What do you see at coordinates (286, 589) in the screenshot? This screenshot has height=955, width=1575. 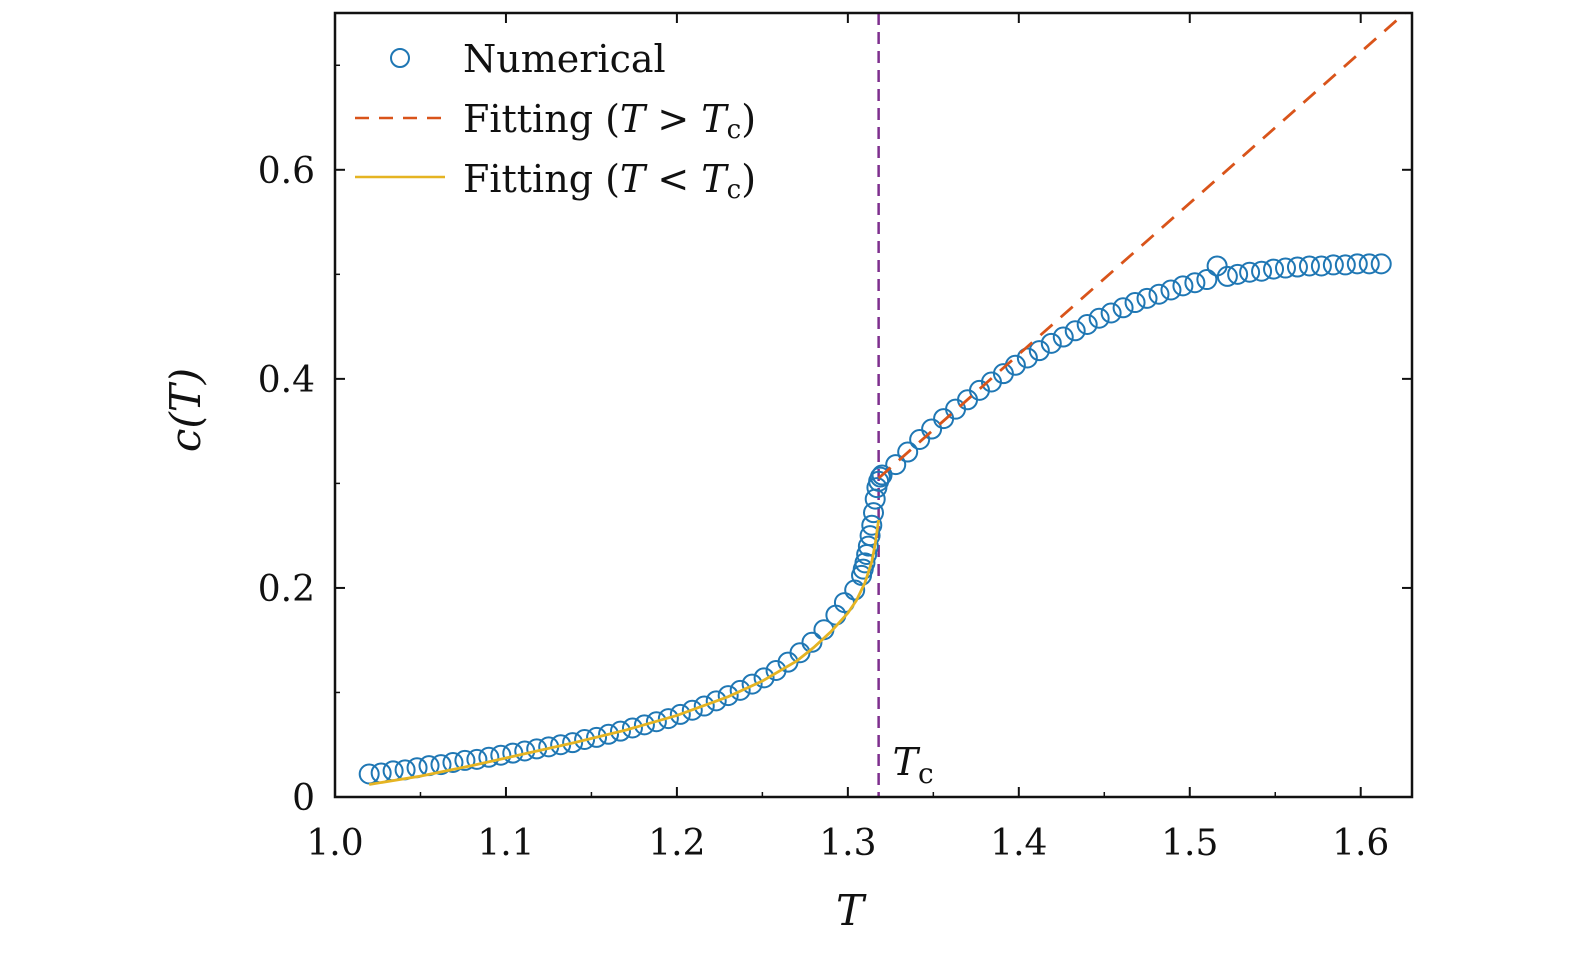 I see `y-tick-label: 0.2` at bounding box center [286, 589].